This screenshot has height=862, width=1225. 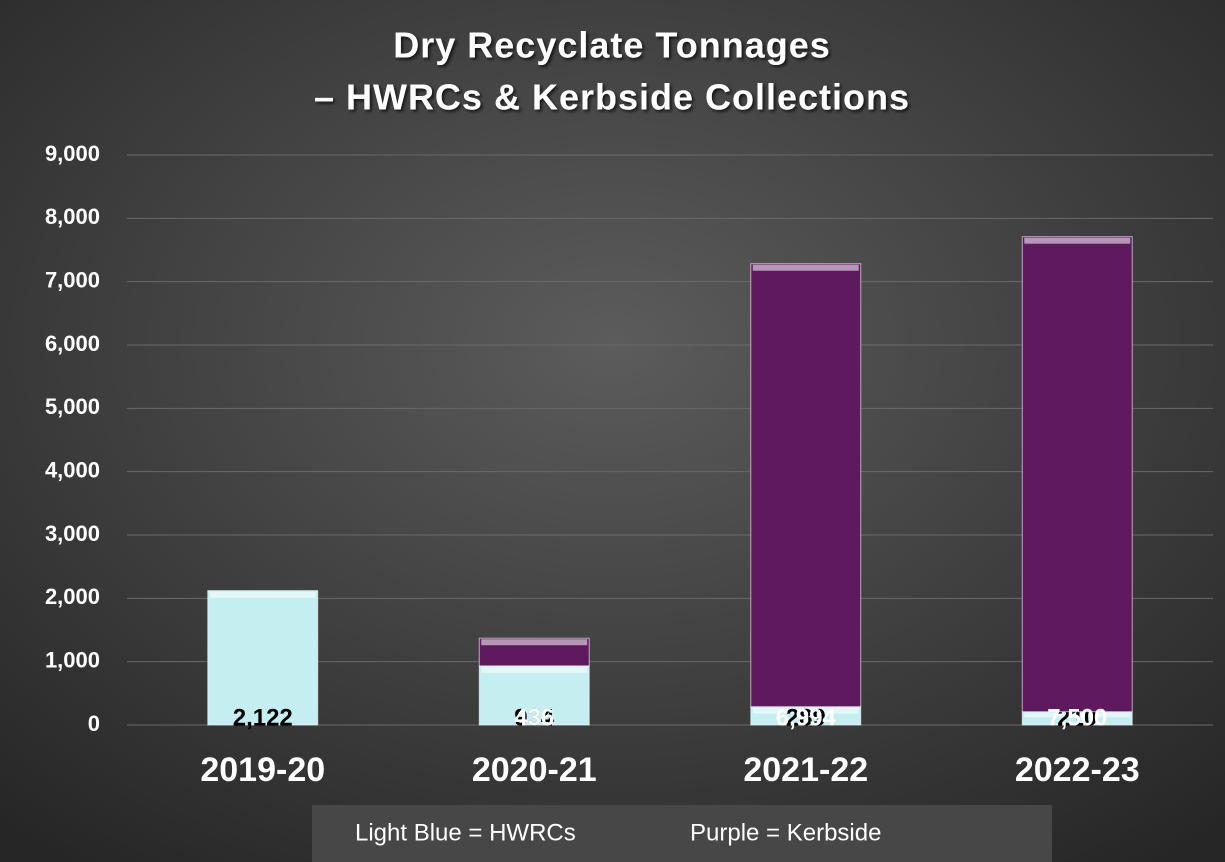 I want to click on value-label: 6,994, so click(x=806, y=717).